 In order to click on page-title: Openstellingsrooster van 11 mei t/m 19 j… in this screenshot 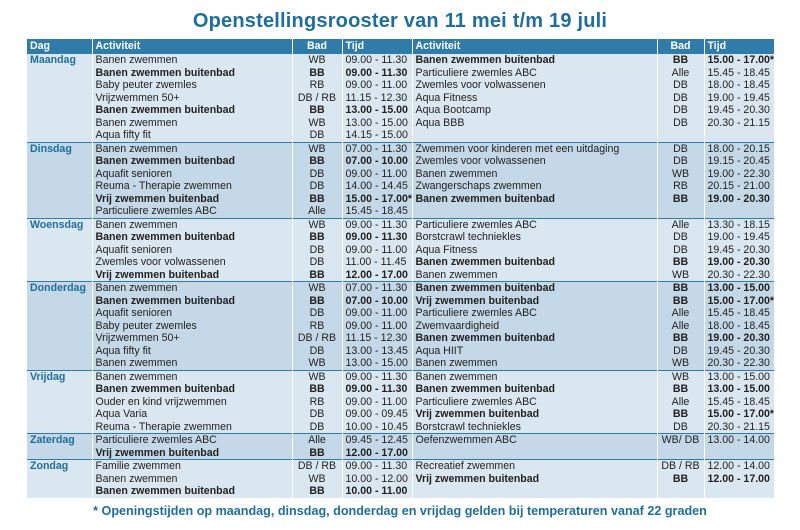, I will do `click(400, 21)`.